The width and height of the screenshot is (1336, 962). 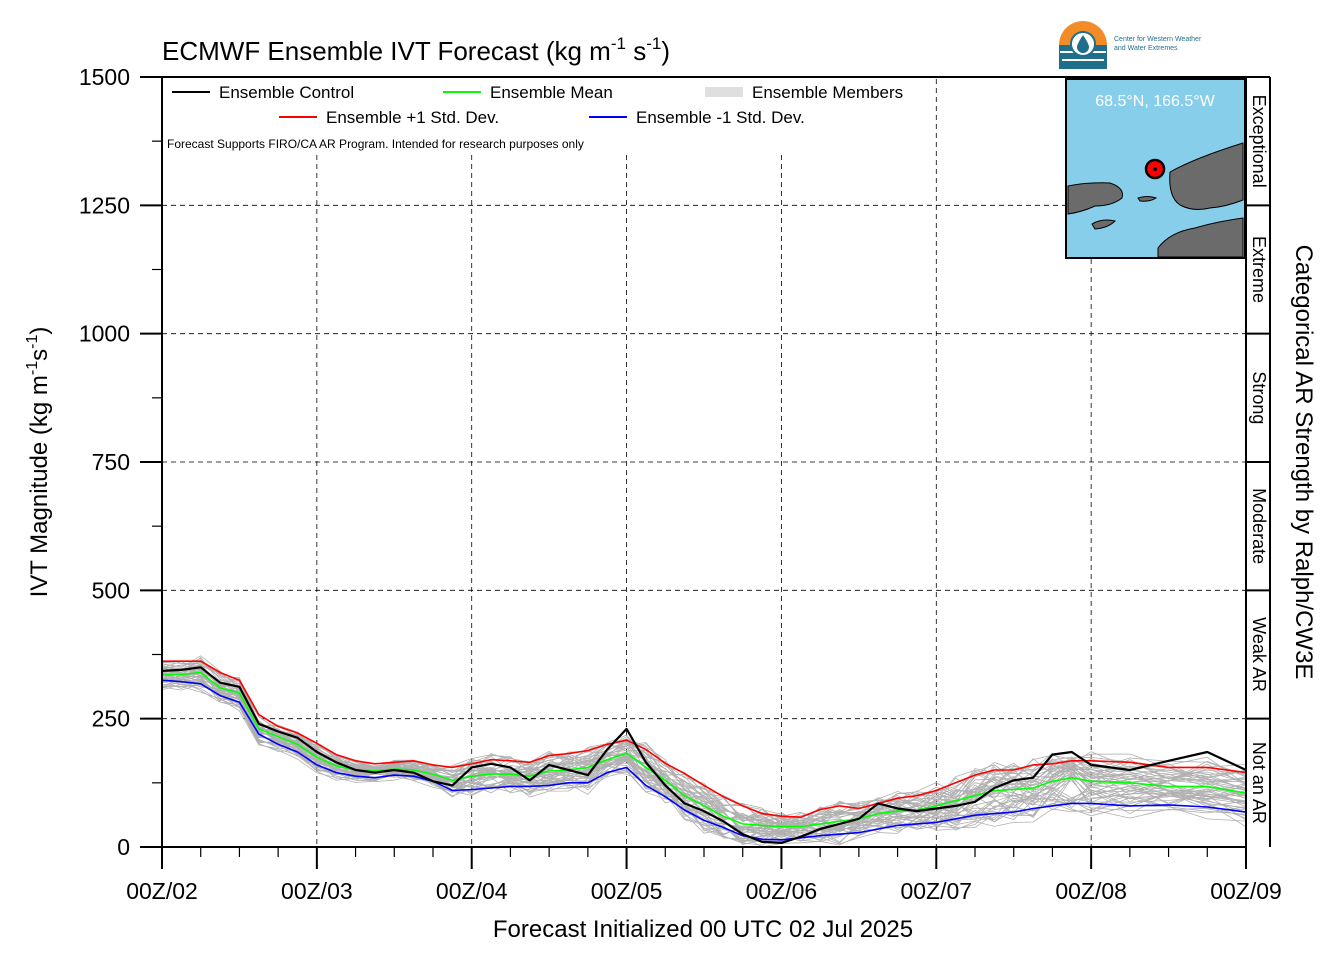 What do you see at coordinates (1259, 141) in the screenshot?
I see `category-label: Exceptional` at bounding box center [1259, 141].